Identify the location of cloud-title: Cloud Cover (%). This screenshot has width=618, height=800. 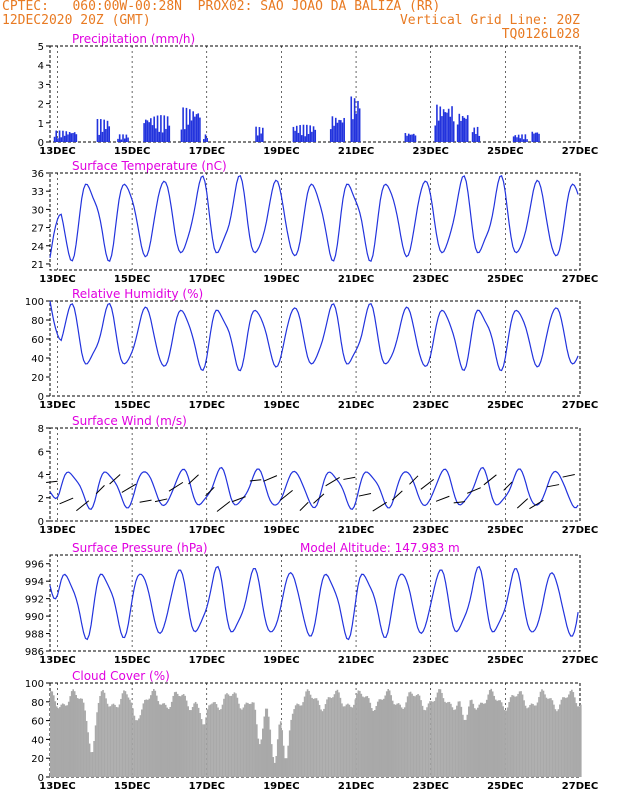
(121, 676).